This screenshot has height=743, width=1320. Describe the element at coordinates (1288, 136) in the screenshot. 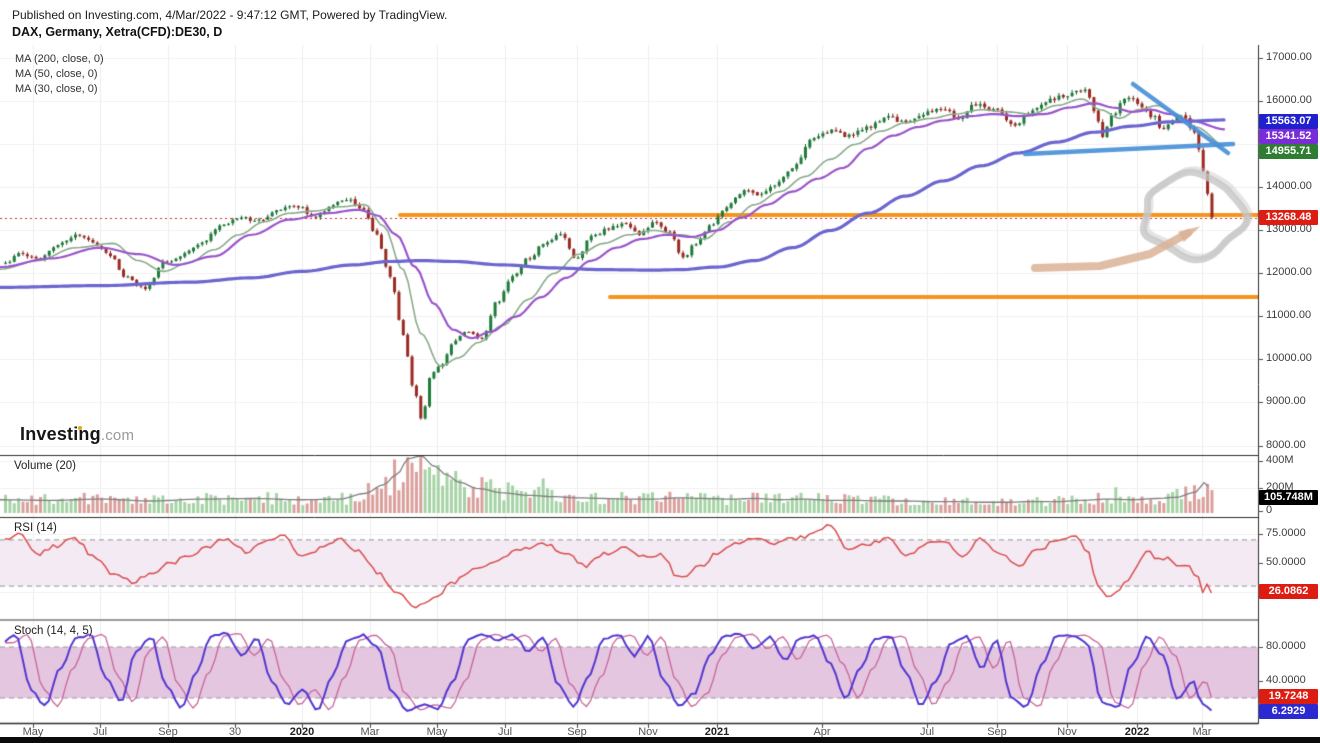

I see `ma50-value-badge: 15341.52` at that location.